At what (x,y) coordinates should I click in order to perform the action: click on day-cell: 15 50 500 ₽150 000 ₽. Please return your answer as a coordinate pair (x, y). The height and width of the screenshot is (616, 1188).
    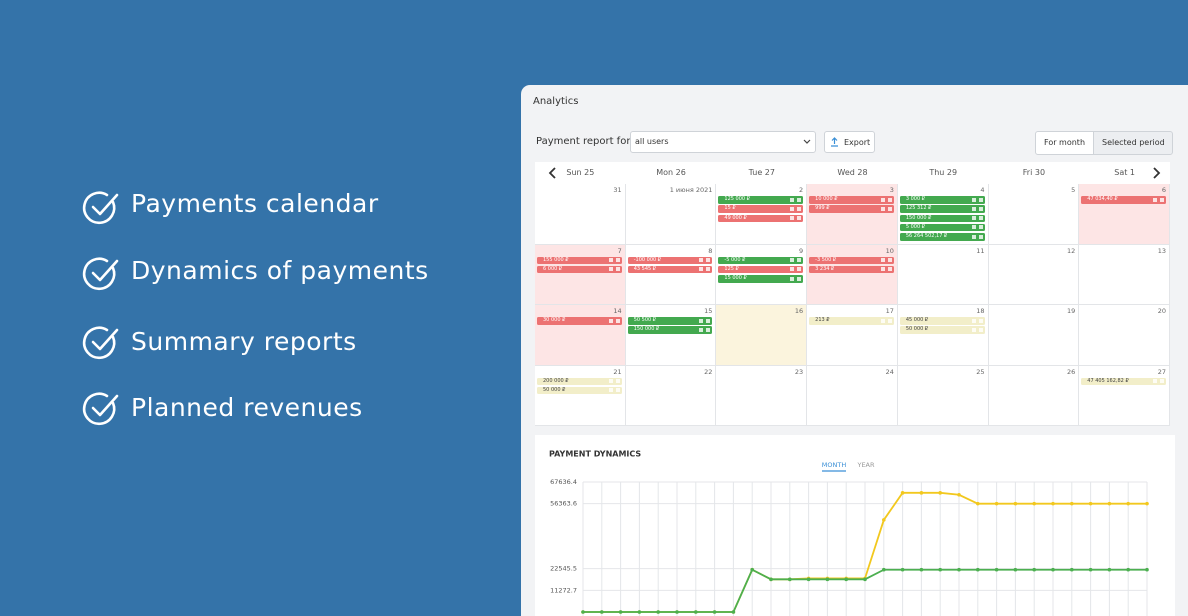
    Looking at the image, I should click on (671, 335).